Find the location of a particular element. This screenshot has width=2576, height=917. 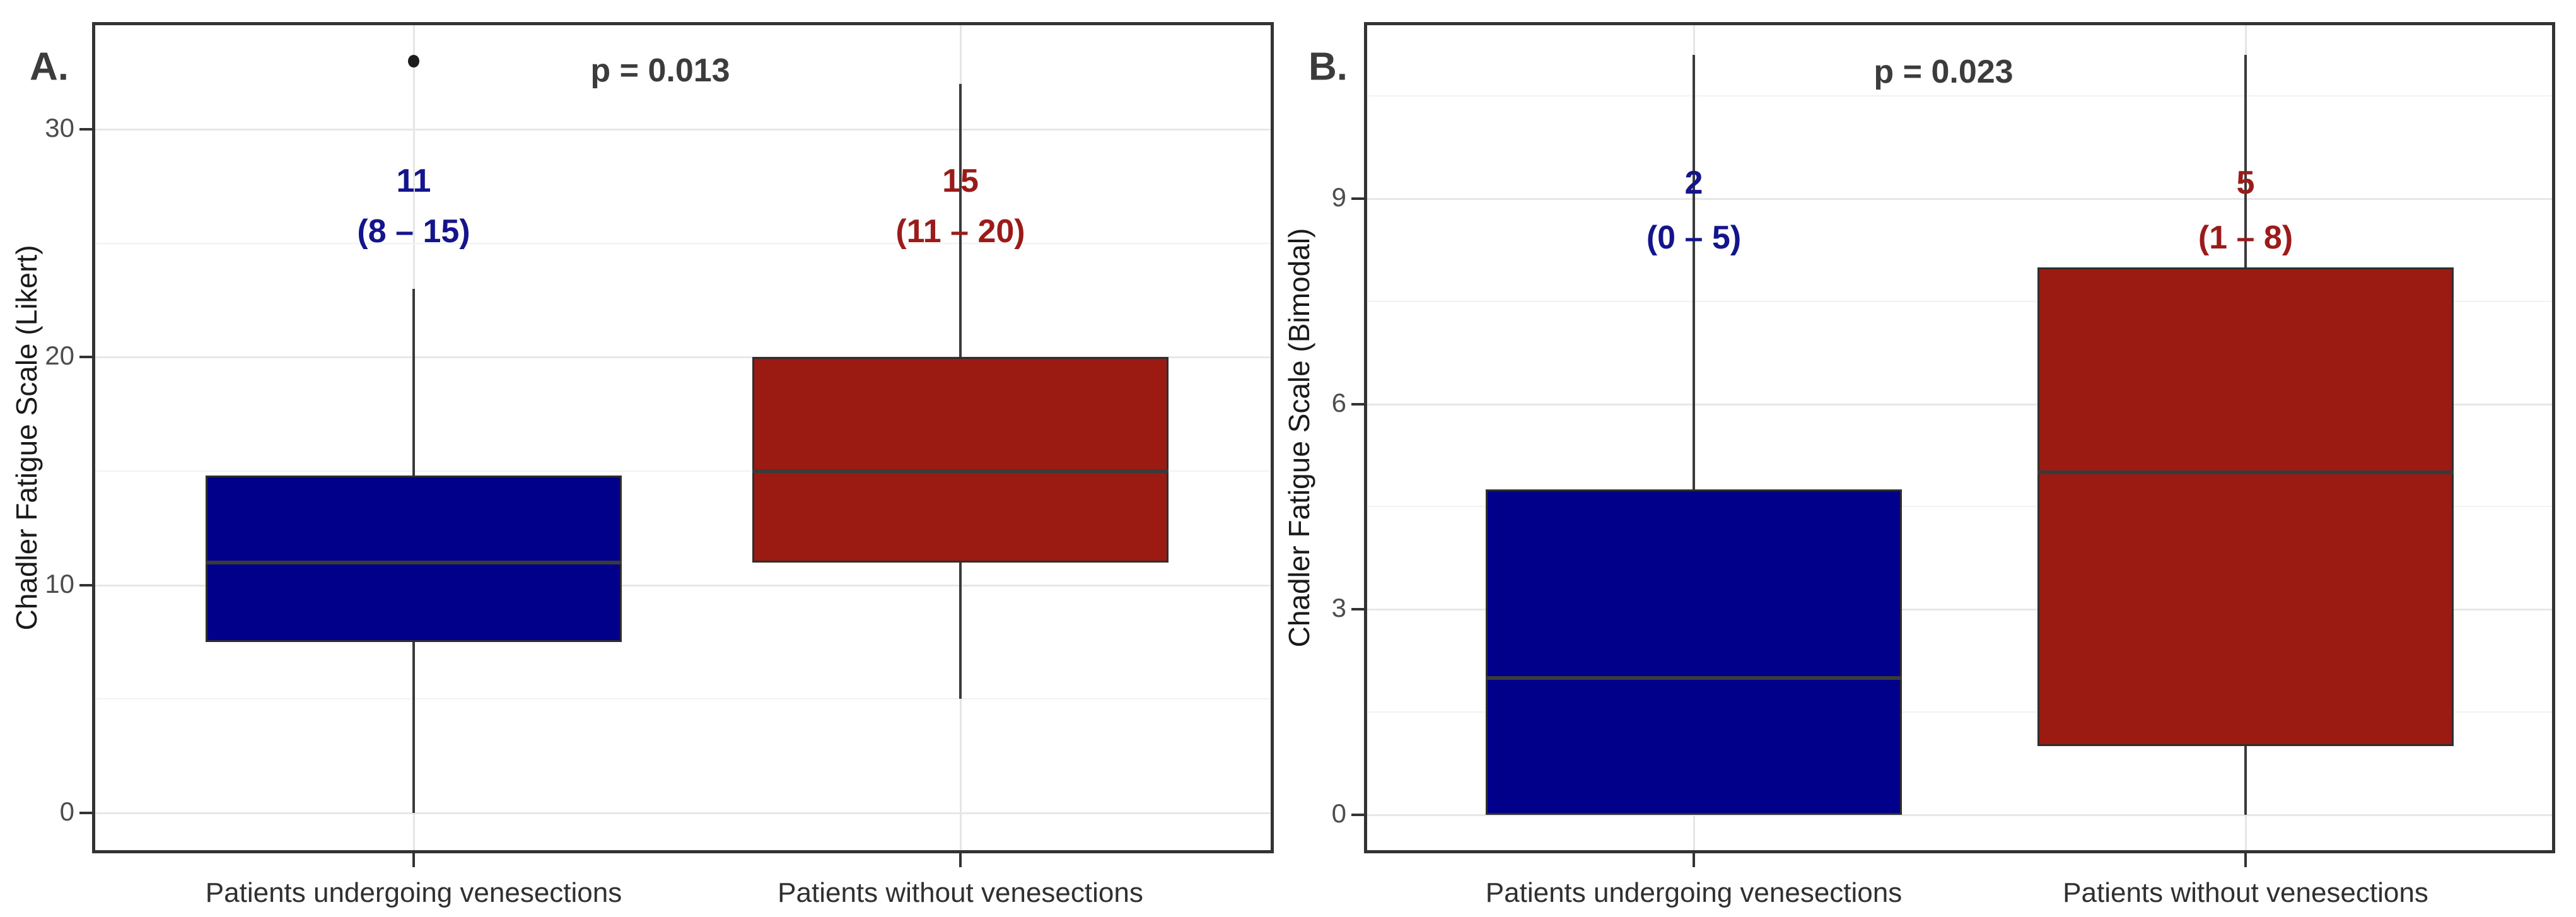

y-axis-title-b: Chadler Fatigue Scale (Bimodal) is located at coordinates (1299, 438).